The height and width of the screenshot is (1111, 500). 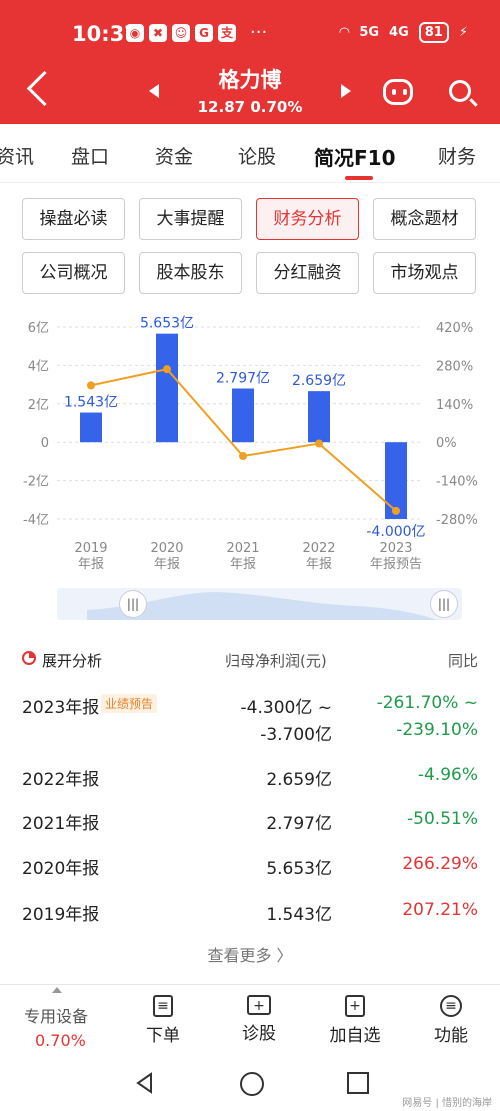 I want to click on y2-tick-label: -140%, so click(x=457, y=482).